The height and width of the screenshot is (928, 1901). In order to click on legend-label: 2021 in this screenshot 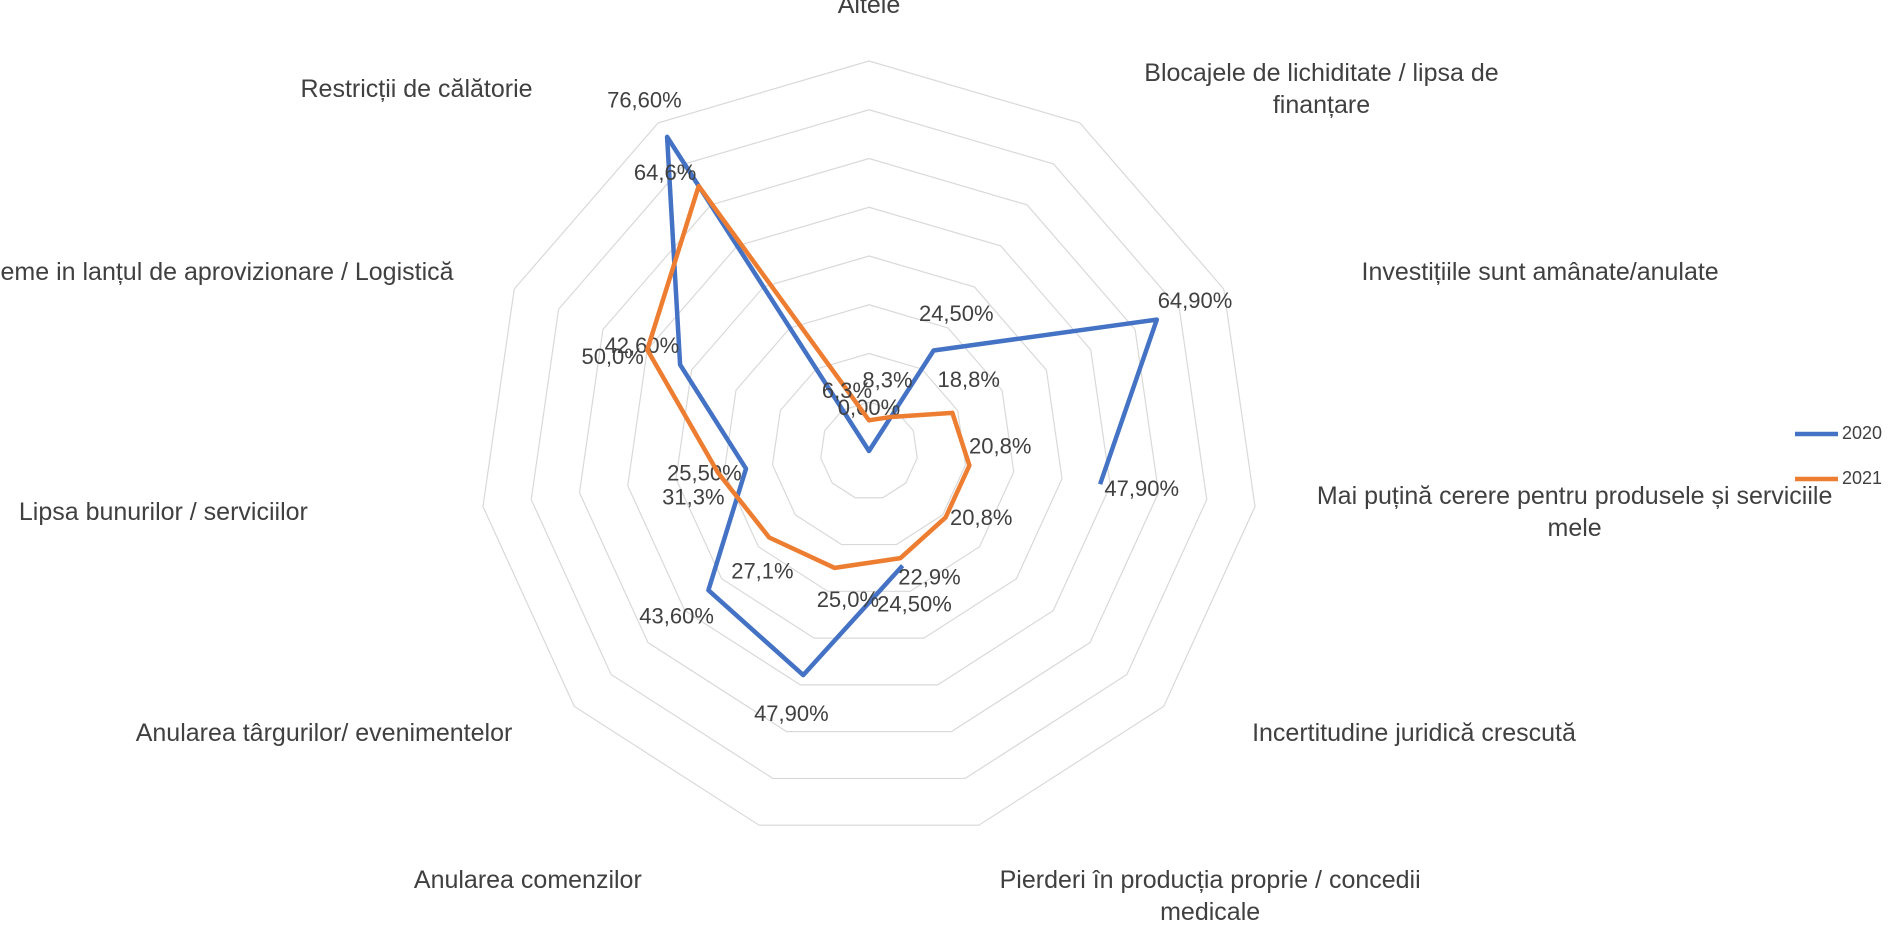, I will do `click(1862, 478)`.